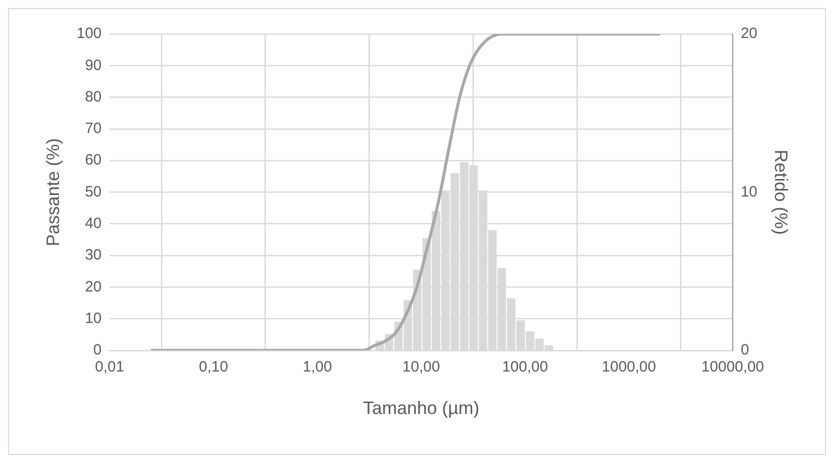 The height and width of the screenshot is (463, 834). What do you see at coordinates (781, 192) in the screenshot?
I see `y2-axis-title: Retido (%)` at bounding box center [781, 192].